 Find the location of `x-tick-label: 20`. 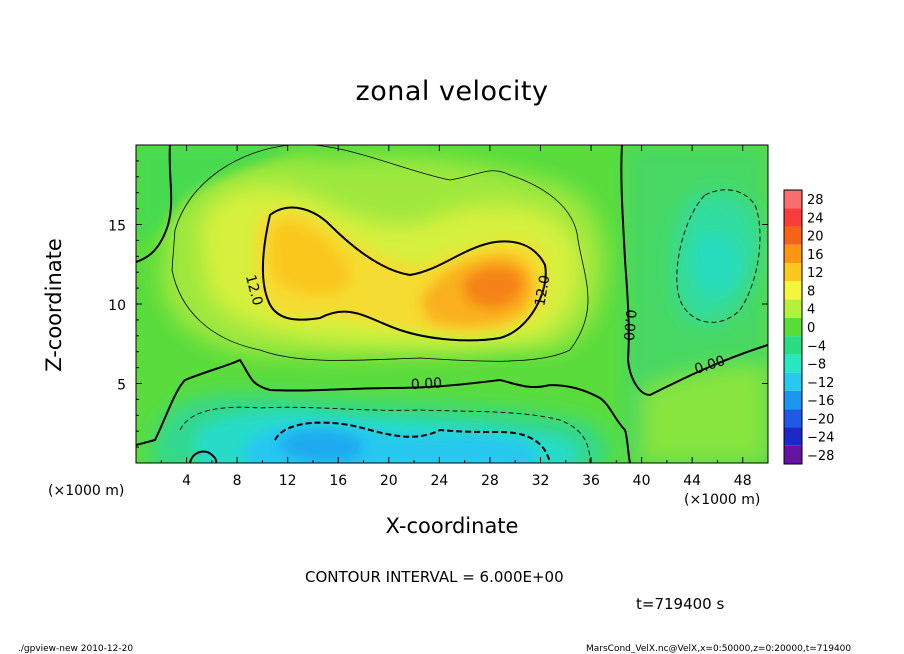

x-tick-label: 20 is located at coordinates (389, 481).